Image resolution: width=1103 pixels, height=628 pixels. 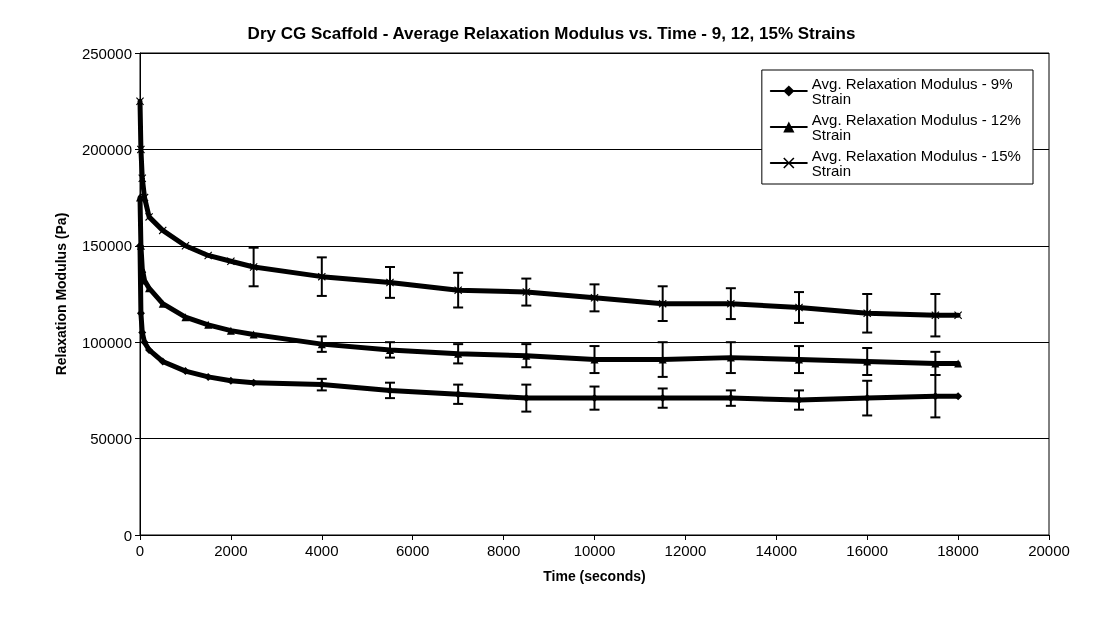 What do you see at coordinates (111, 439) in the screenshot?
I see `y-tick-label: 50000` at bounding box center [111, 439].